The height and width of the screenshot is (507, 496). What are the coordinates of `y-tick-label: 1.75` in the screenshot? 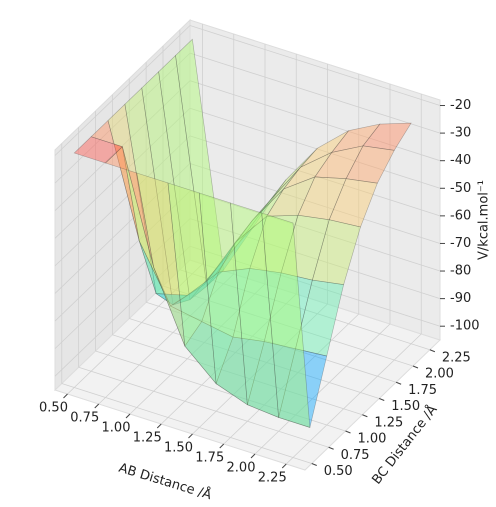 It's located at (422, 390).